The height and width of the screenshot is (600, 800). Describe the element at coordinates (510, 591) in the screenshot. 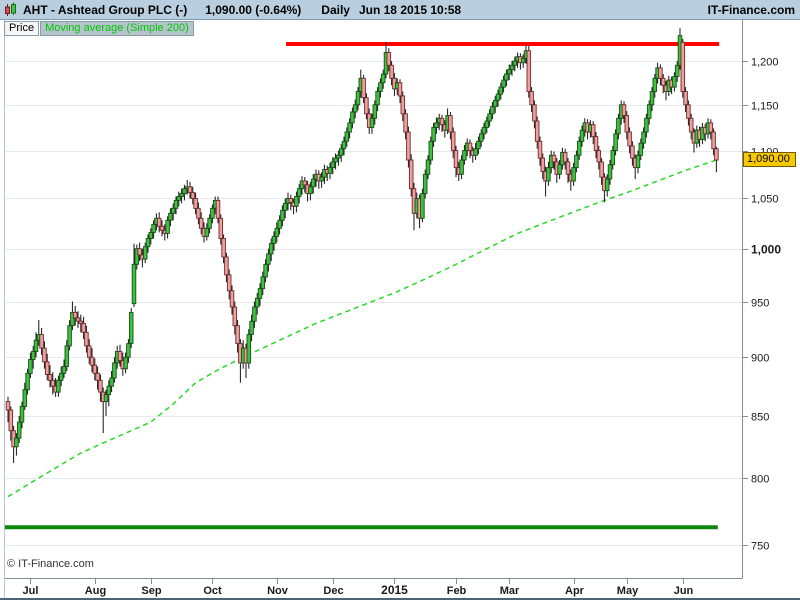

I see `x-tick-label: Mar` at that location.